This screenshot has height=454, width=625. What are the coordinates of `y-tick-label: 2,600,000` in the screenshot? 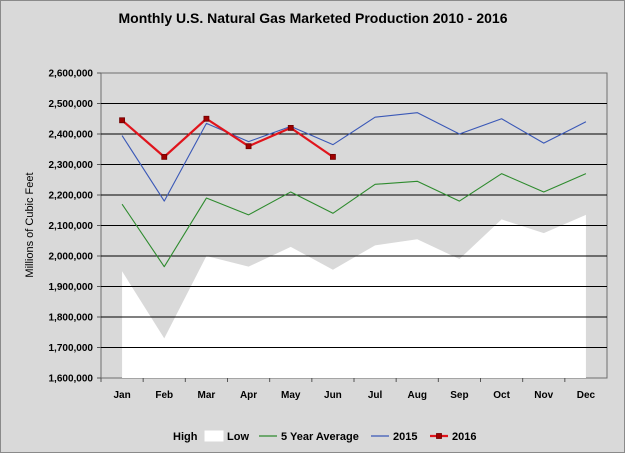 It's located at (71, 74).